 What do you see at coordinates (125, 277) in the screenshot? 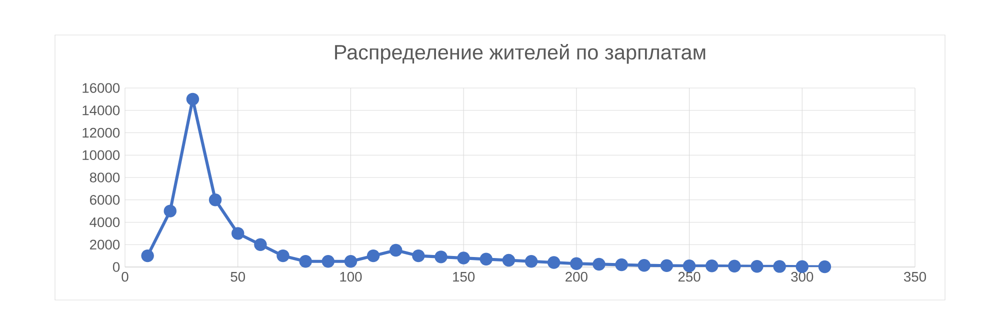
I see `x-tick-label: 0` at bounding box center [125, 277].